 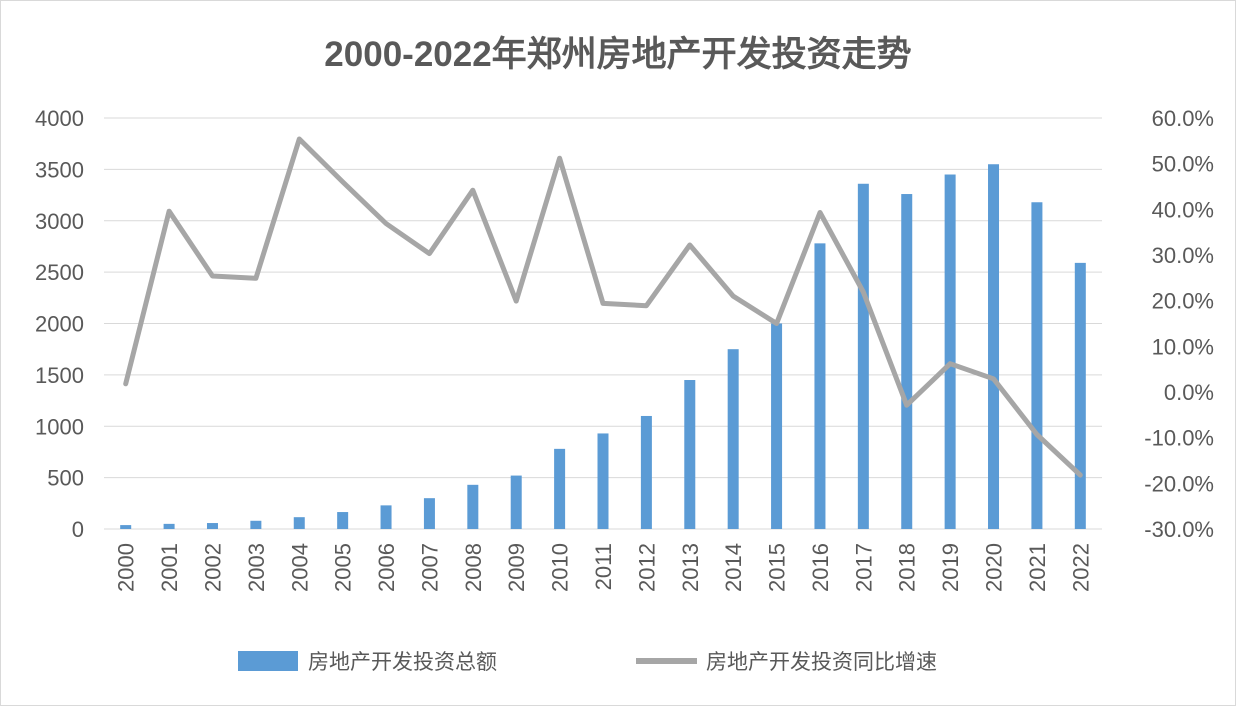 What do you see at coordinates (516, 502) in the screenshot?
I see `bar-2009` at bounding box center [516, 502].